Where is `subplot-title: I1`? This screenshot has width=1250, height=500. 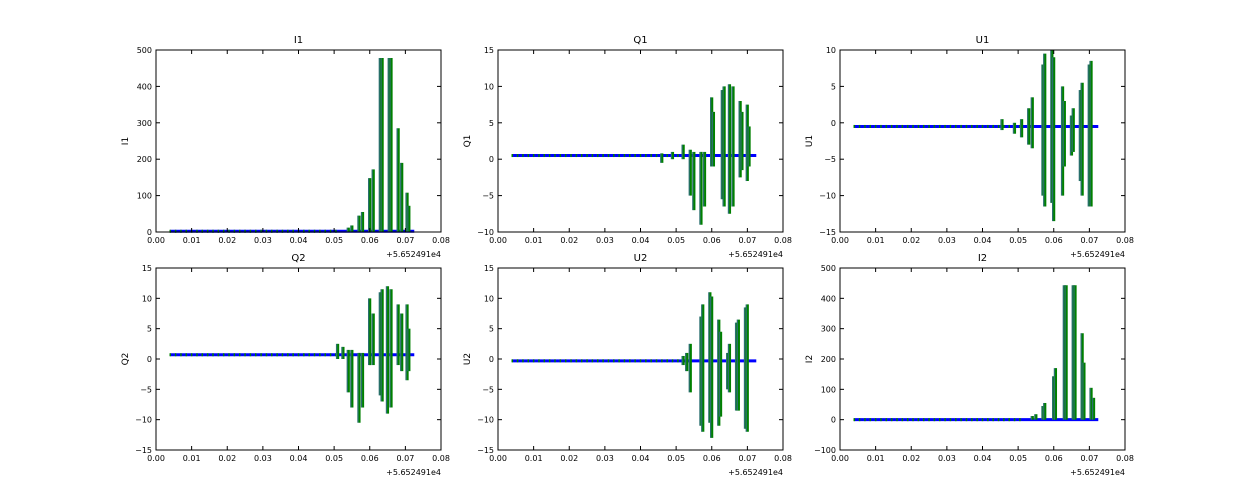
subplot-title: I1 is located at coordinates (298, 40).